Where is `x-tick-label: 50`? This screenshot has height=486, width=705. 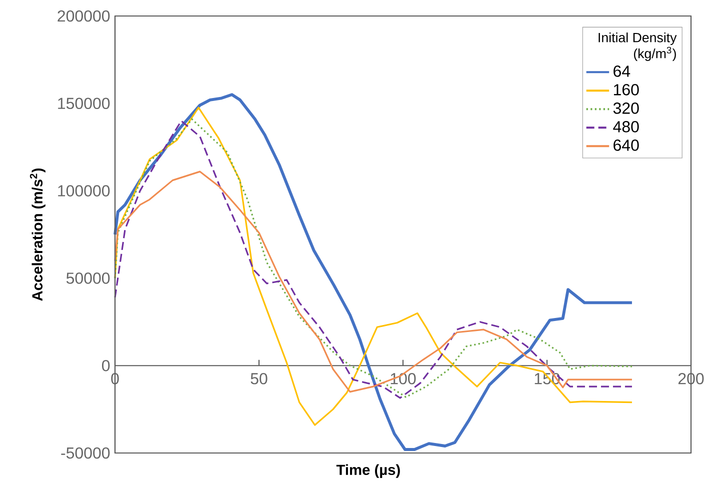 x-tick-label: 50 is located at coordinates (259, 378).